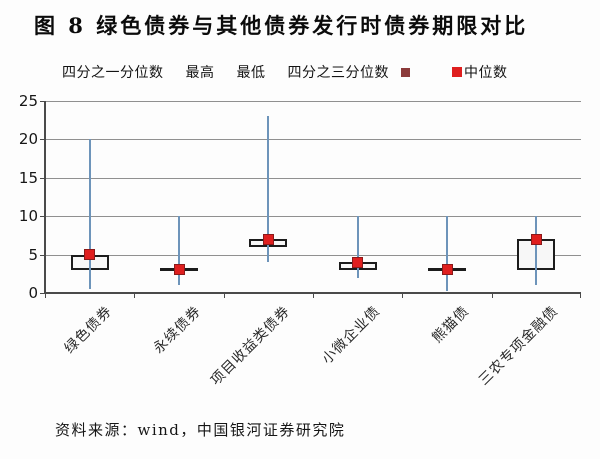 The width and height of the screenshot is (600, 459). I want to click on legend-item-quartile1: 四分之一分位数, so click(113, 73).